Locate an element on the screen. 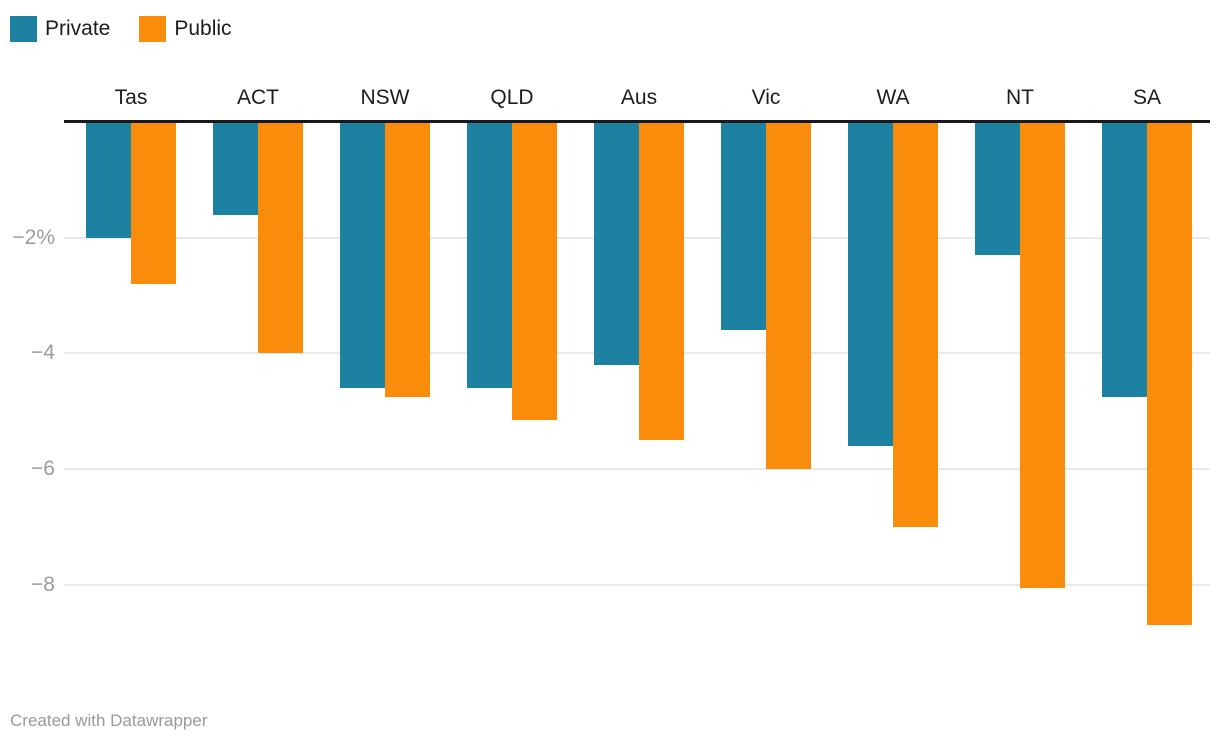  bar-private-wa is located at coordinates (870, 284).